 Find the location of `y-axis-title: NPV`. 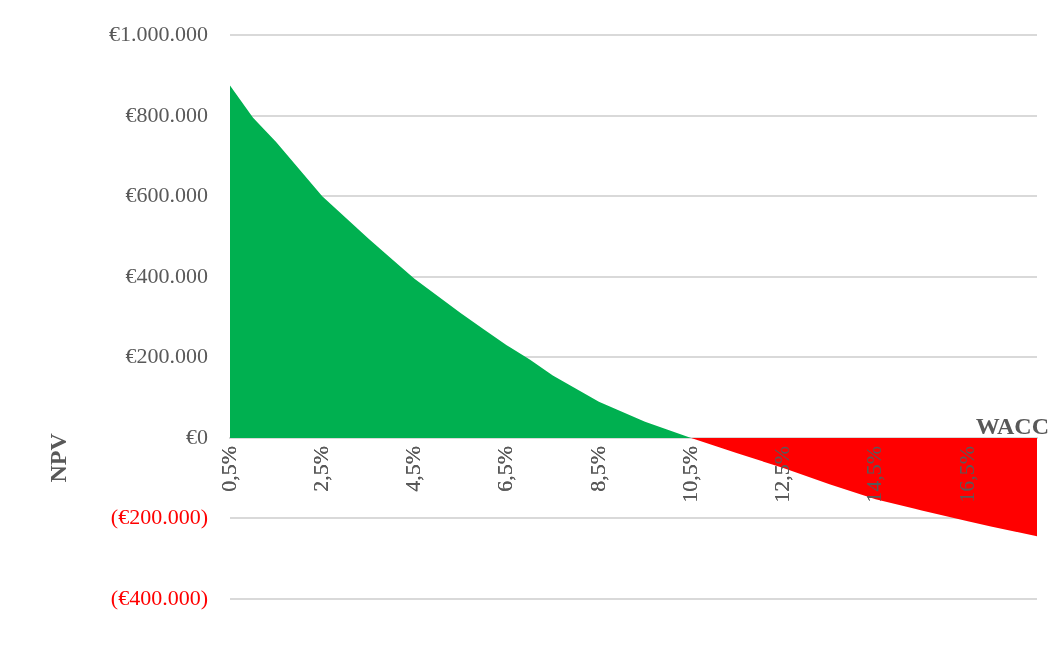

y-axis-title: NPV is located at coordinates (58, 457).